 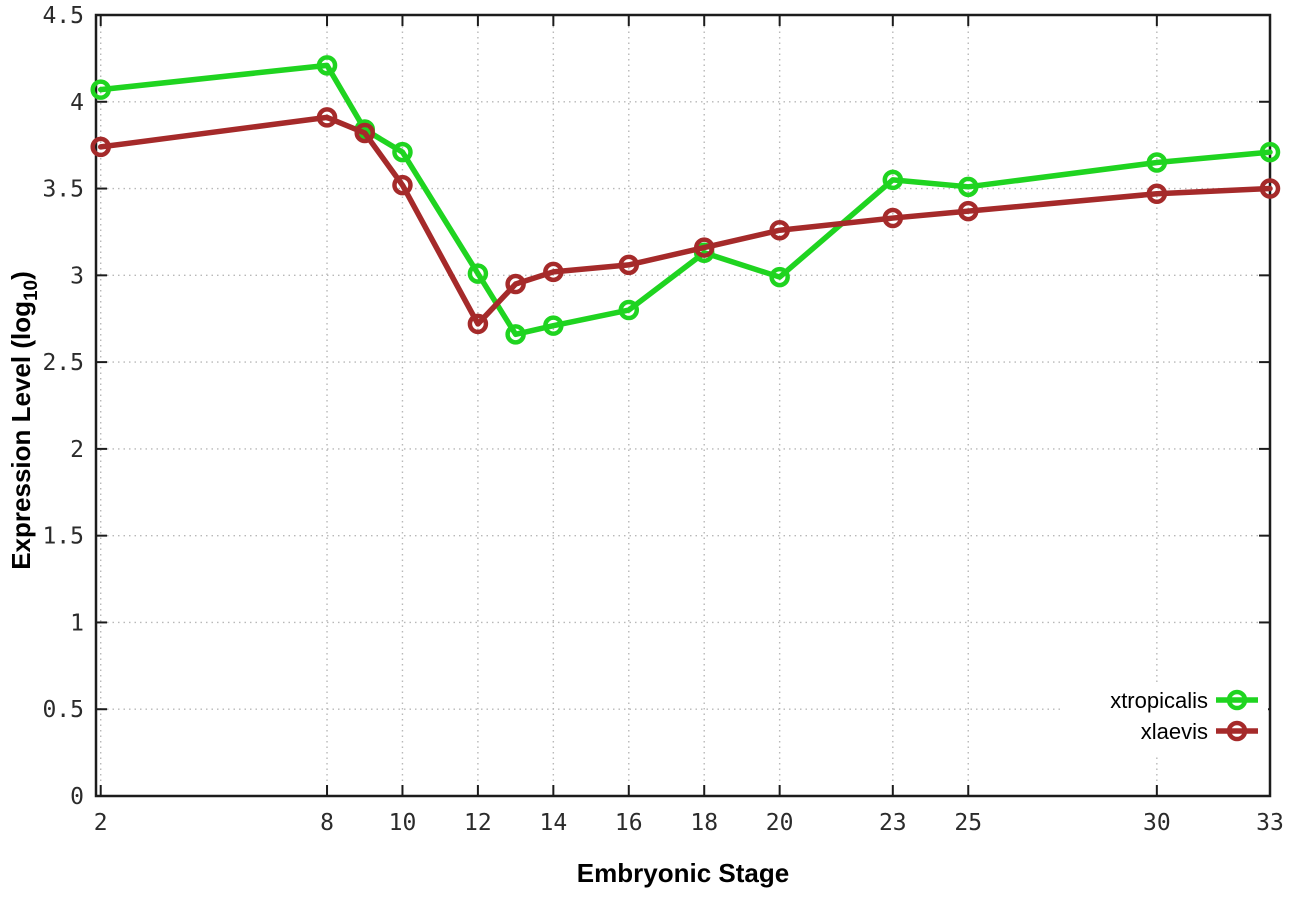 I want to click on x-tick-label: 30, so click(x=1157, y=823).